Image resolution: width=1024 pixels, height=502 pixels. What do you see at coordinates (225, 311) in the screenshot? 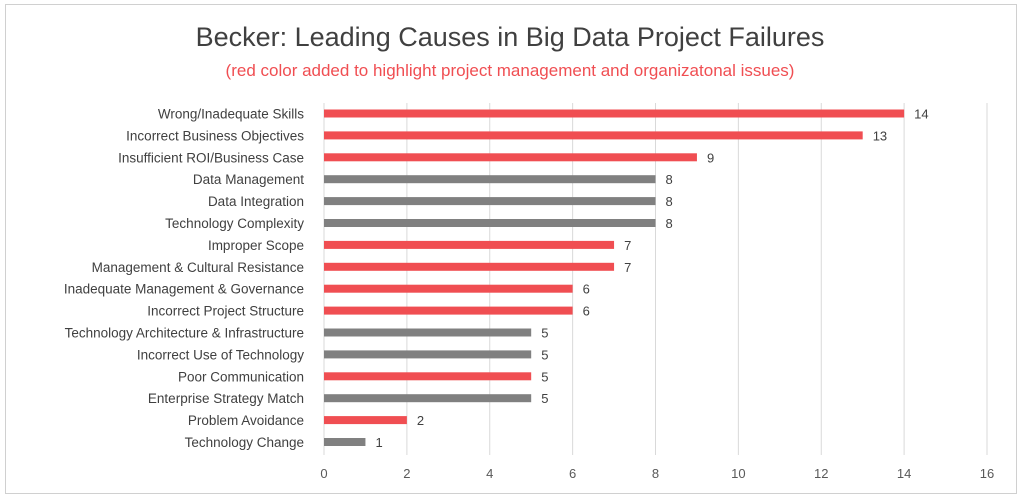
I see `category-label: Incorrect Project Structure` at bounding box center [225, 311].